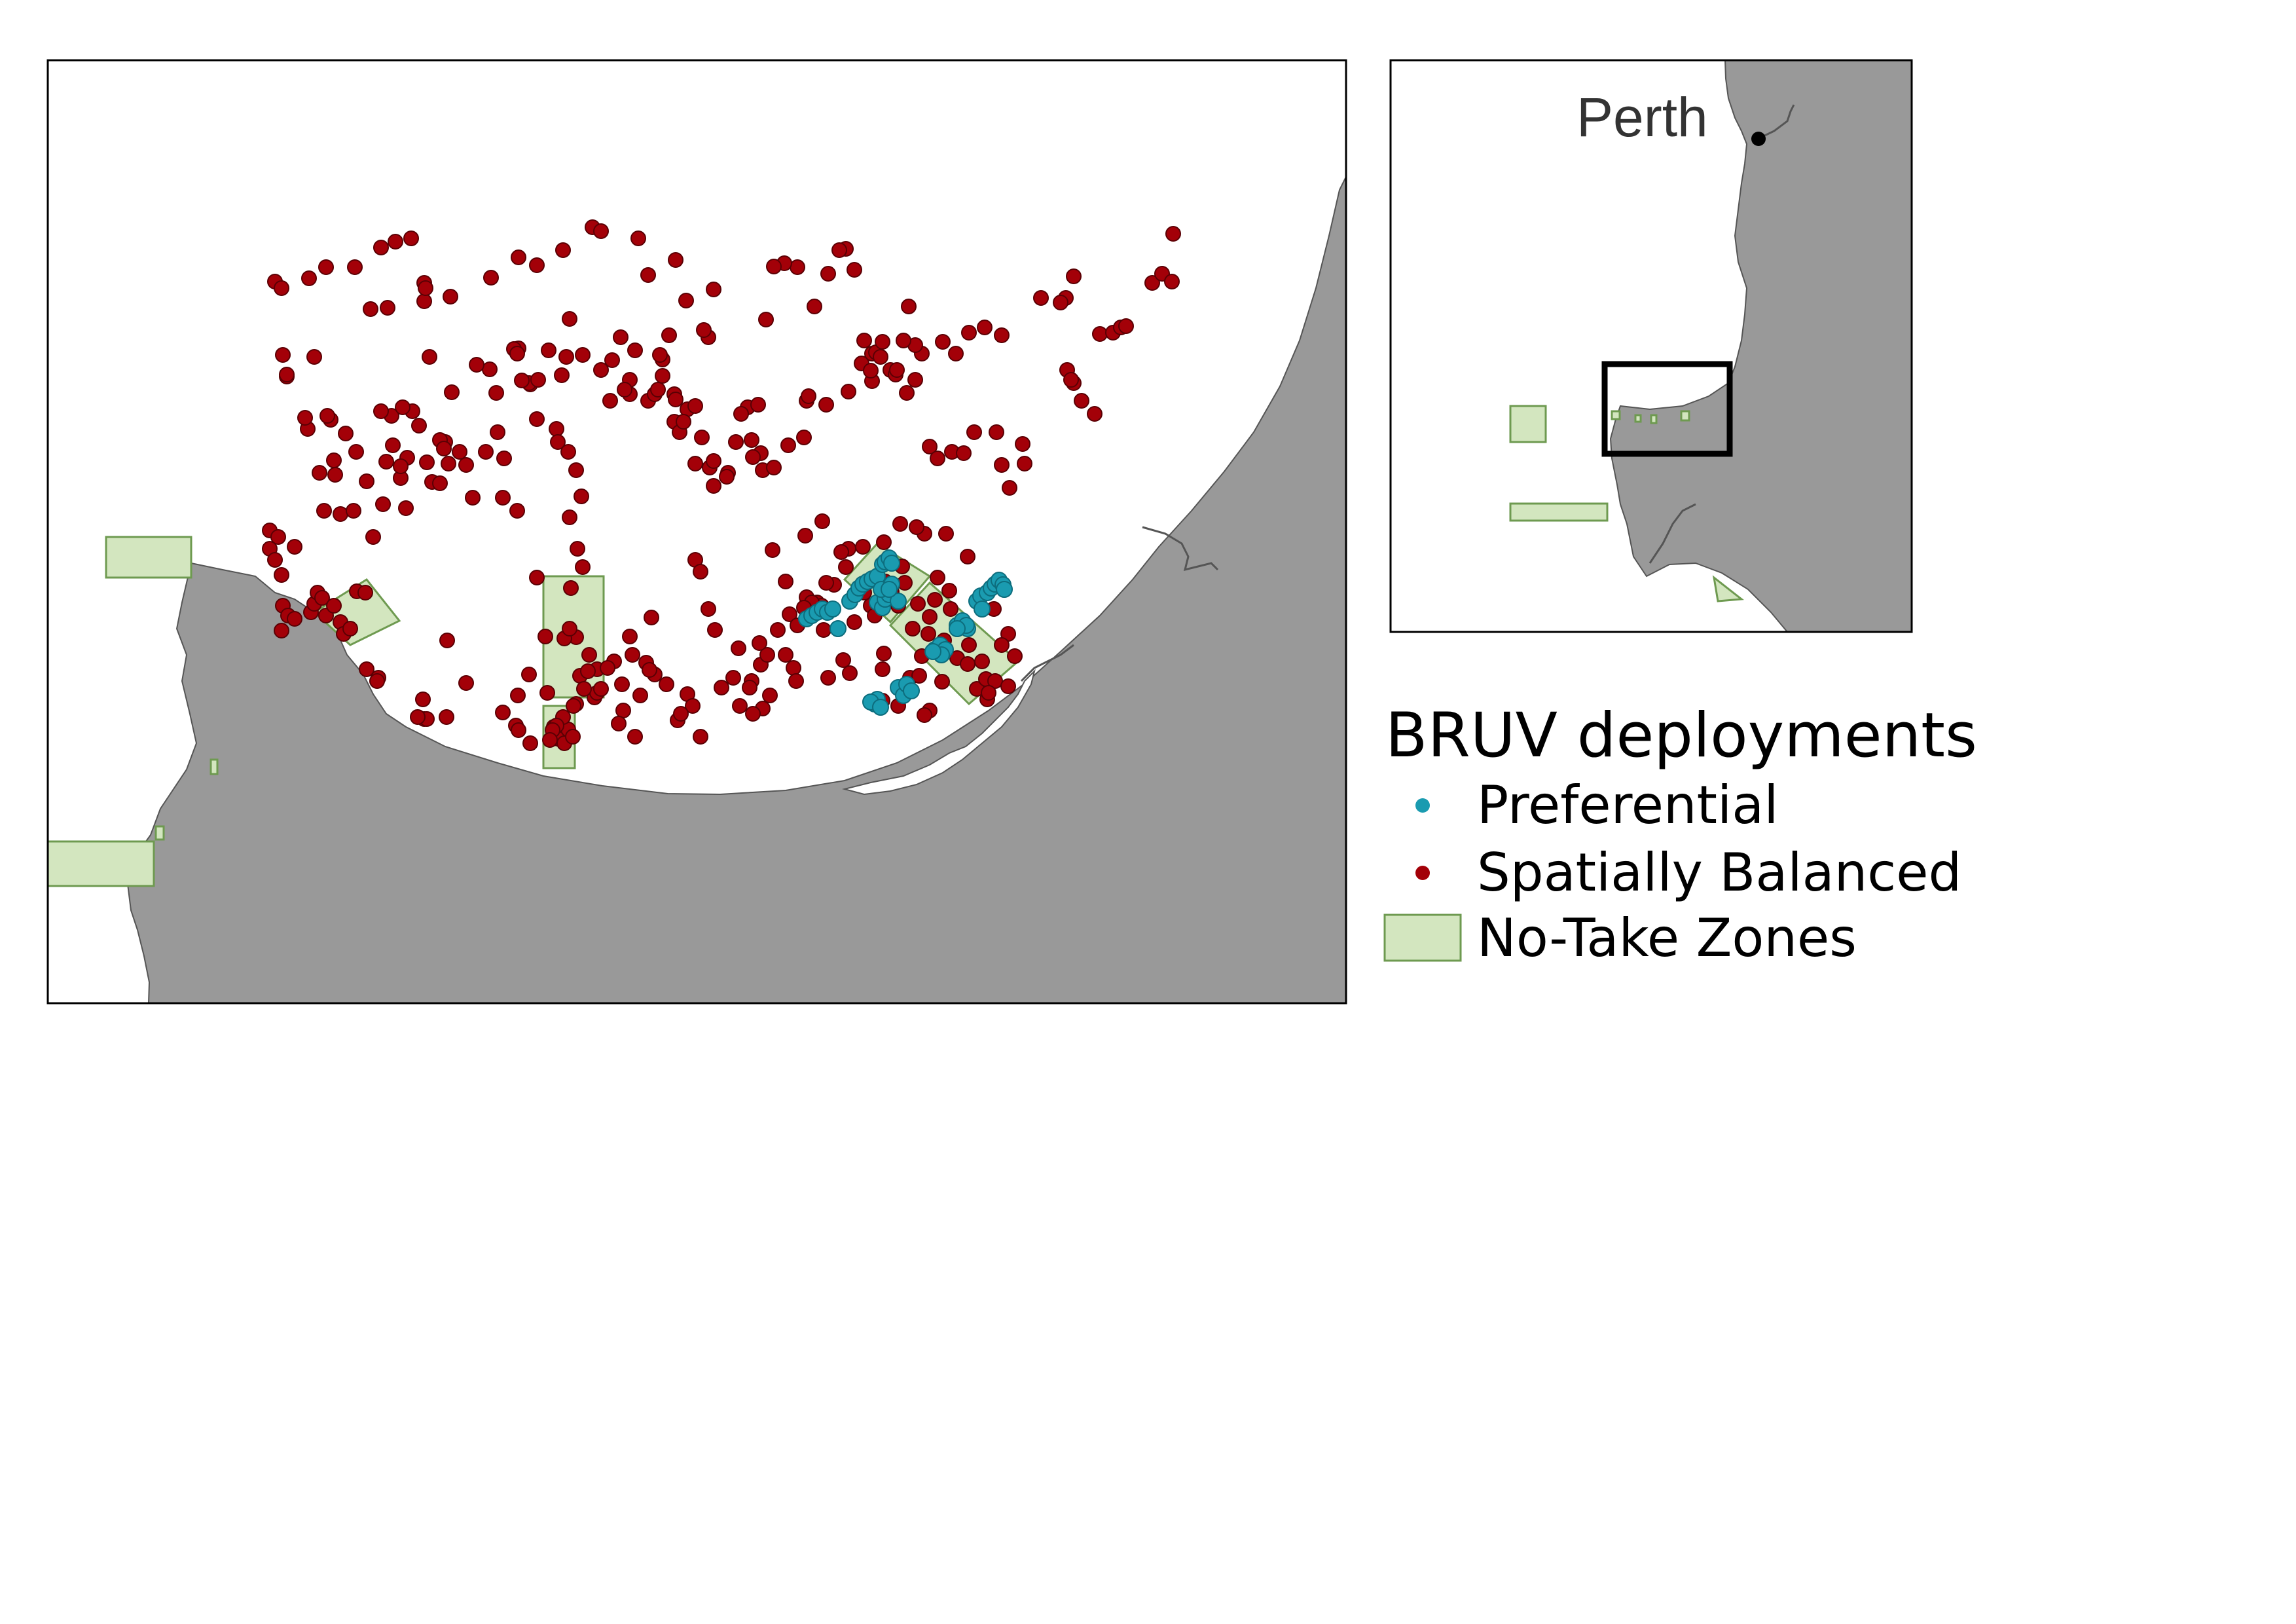 This screenshot has height=1624, width=2296. What do you see at coordinates (905, 632) in the screenshot?
I see `preferential-deployments` at bounding box center [905, 632].